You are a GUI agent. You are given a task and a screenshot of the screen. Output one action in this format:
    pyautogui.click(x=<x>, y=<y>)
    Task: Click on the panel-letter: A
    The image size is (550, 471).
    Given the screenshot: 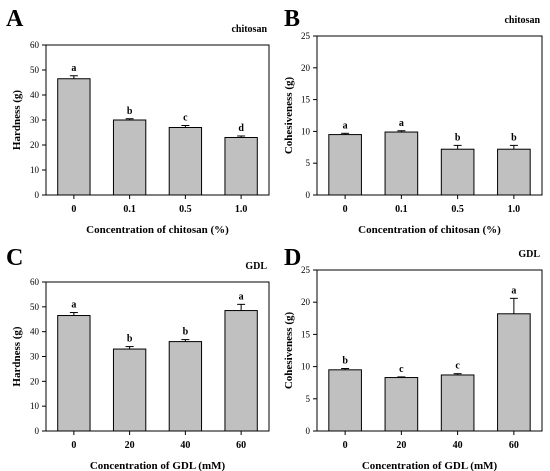 What is the action you would take?
    pyautogui.click(x=15, y=19)
    